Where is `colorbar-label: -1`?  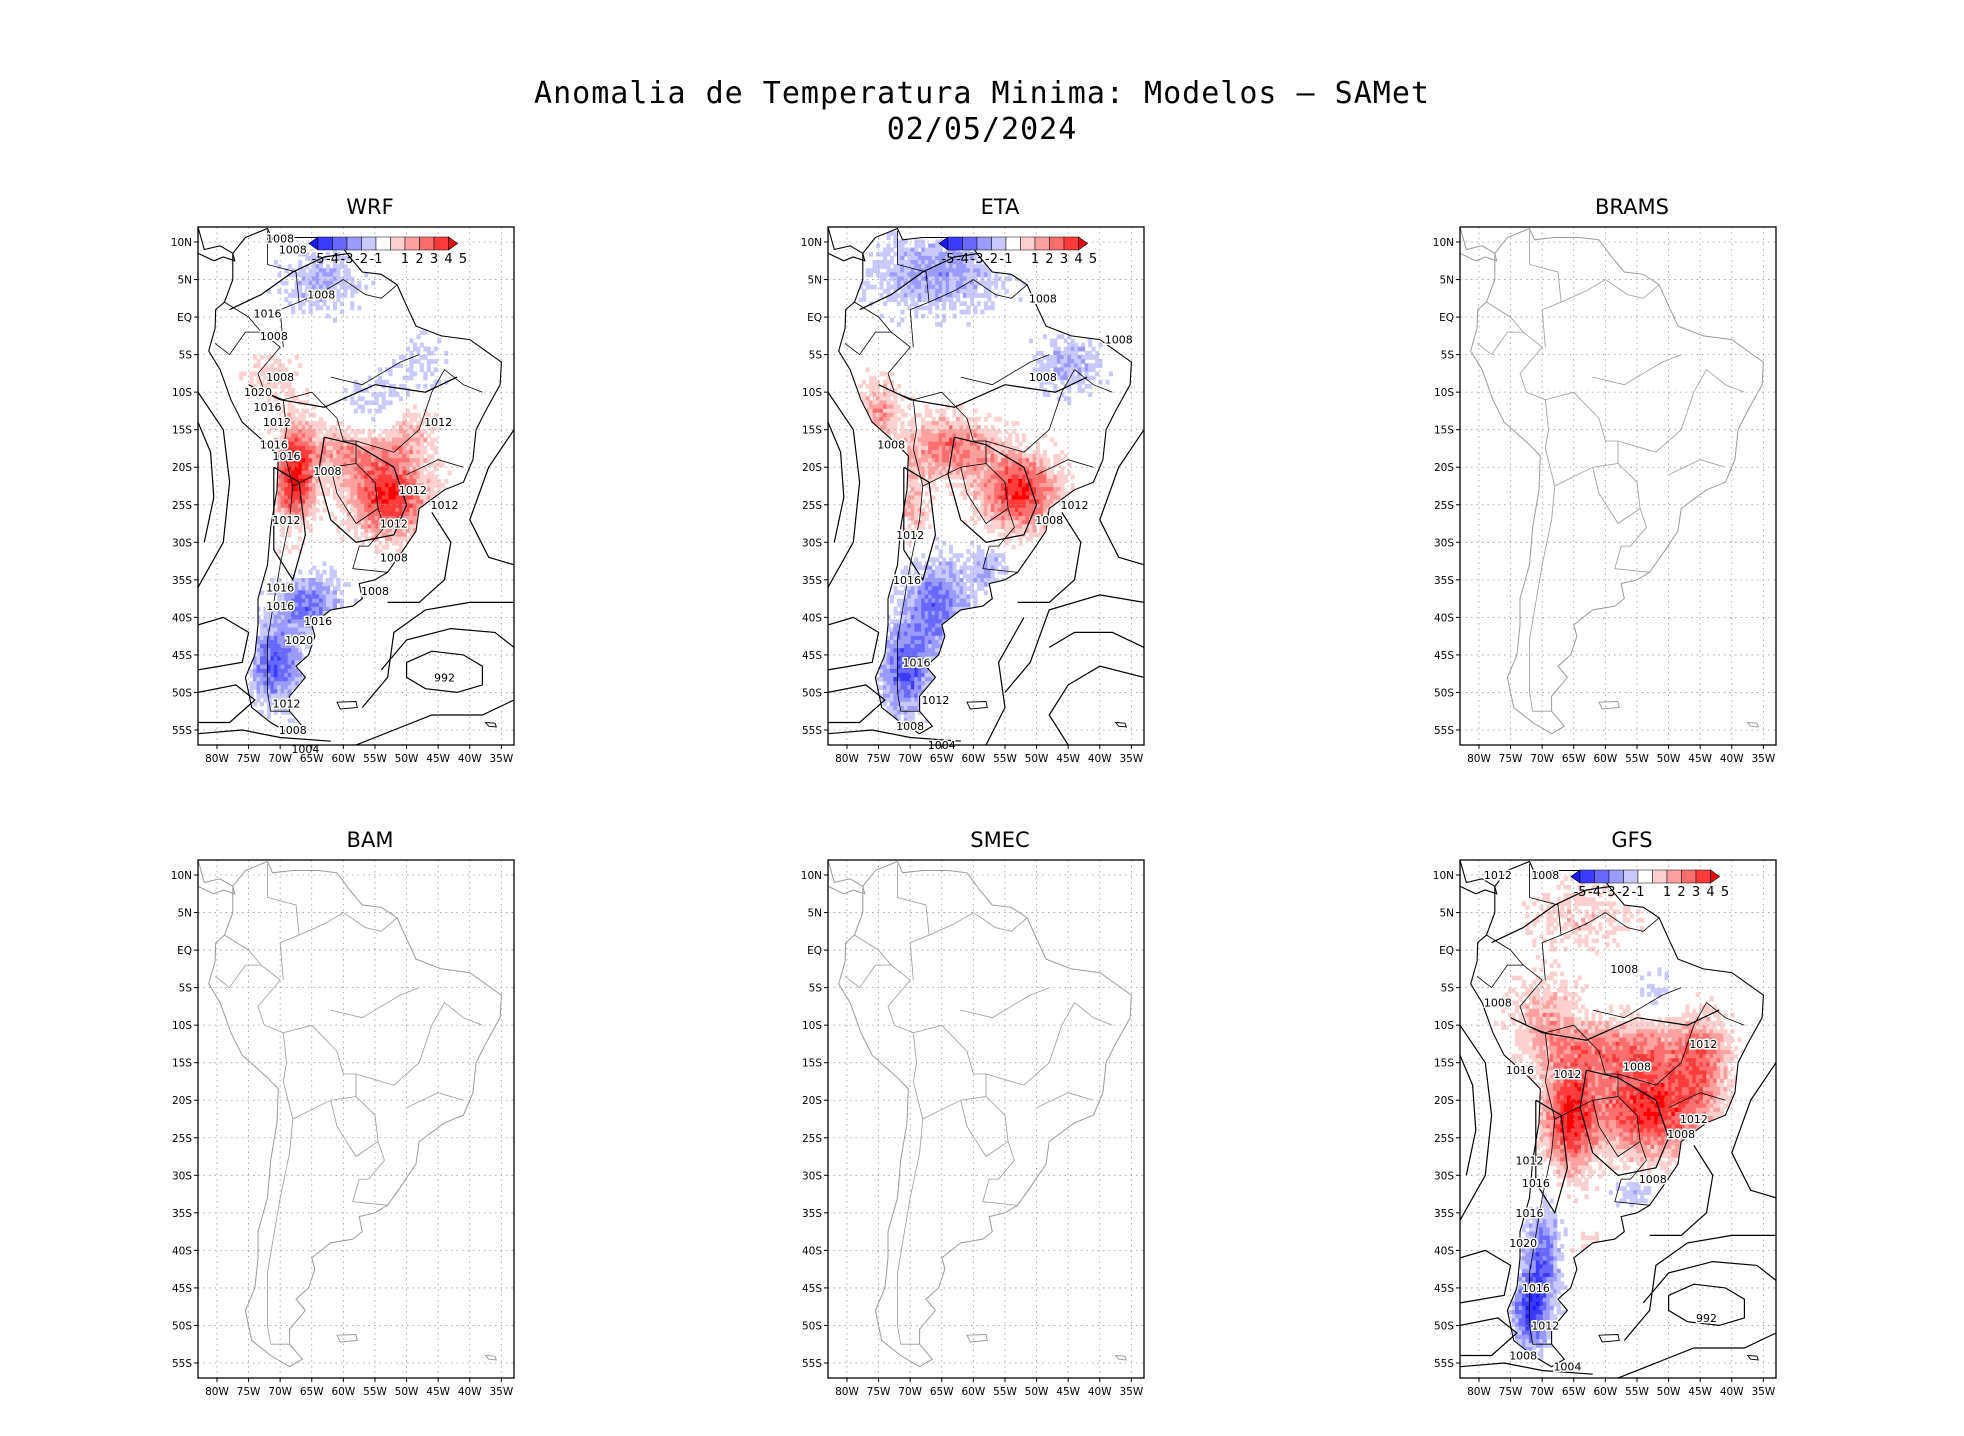
colorbar-label: -1 is located at coordinates (1638, 892).